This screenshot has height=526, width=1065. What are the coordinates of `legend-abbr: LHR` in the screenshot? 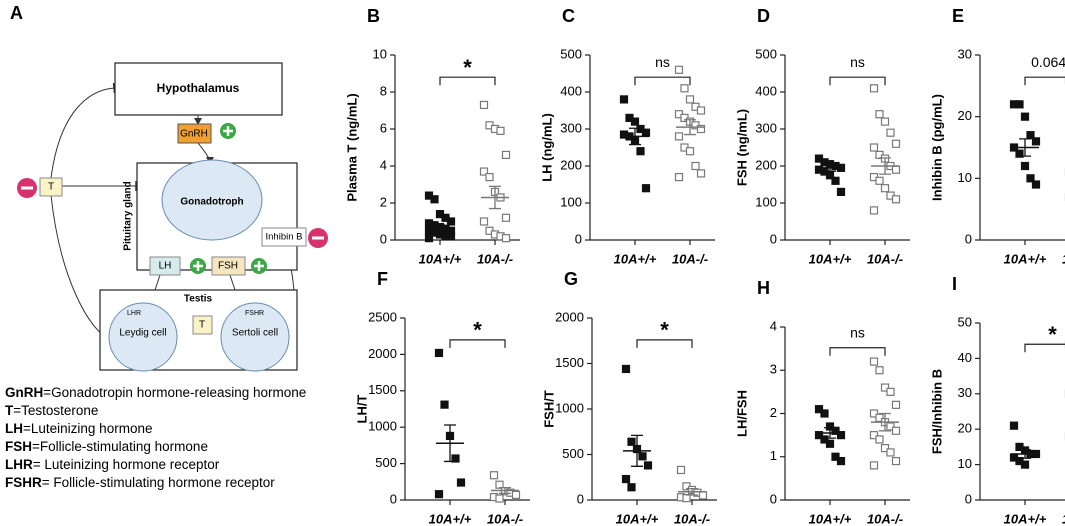 It's located at (19, 464).